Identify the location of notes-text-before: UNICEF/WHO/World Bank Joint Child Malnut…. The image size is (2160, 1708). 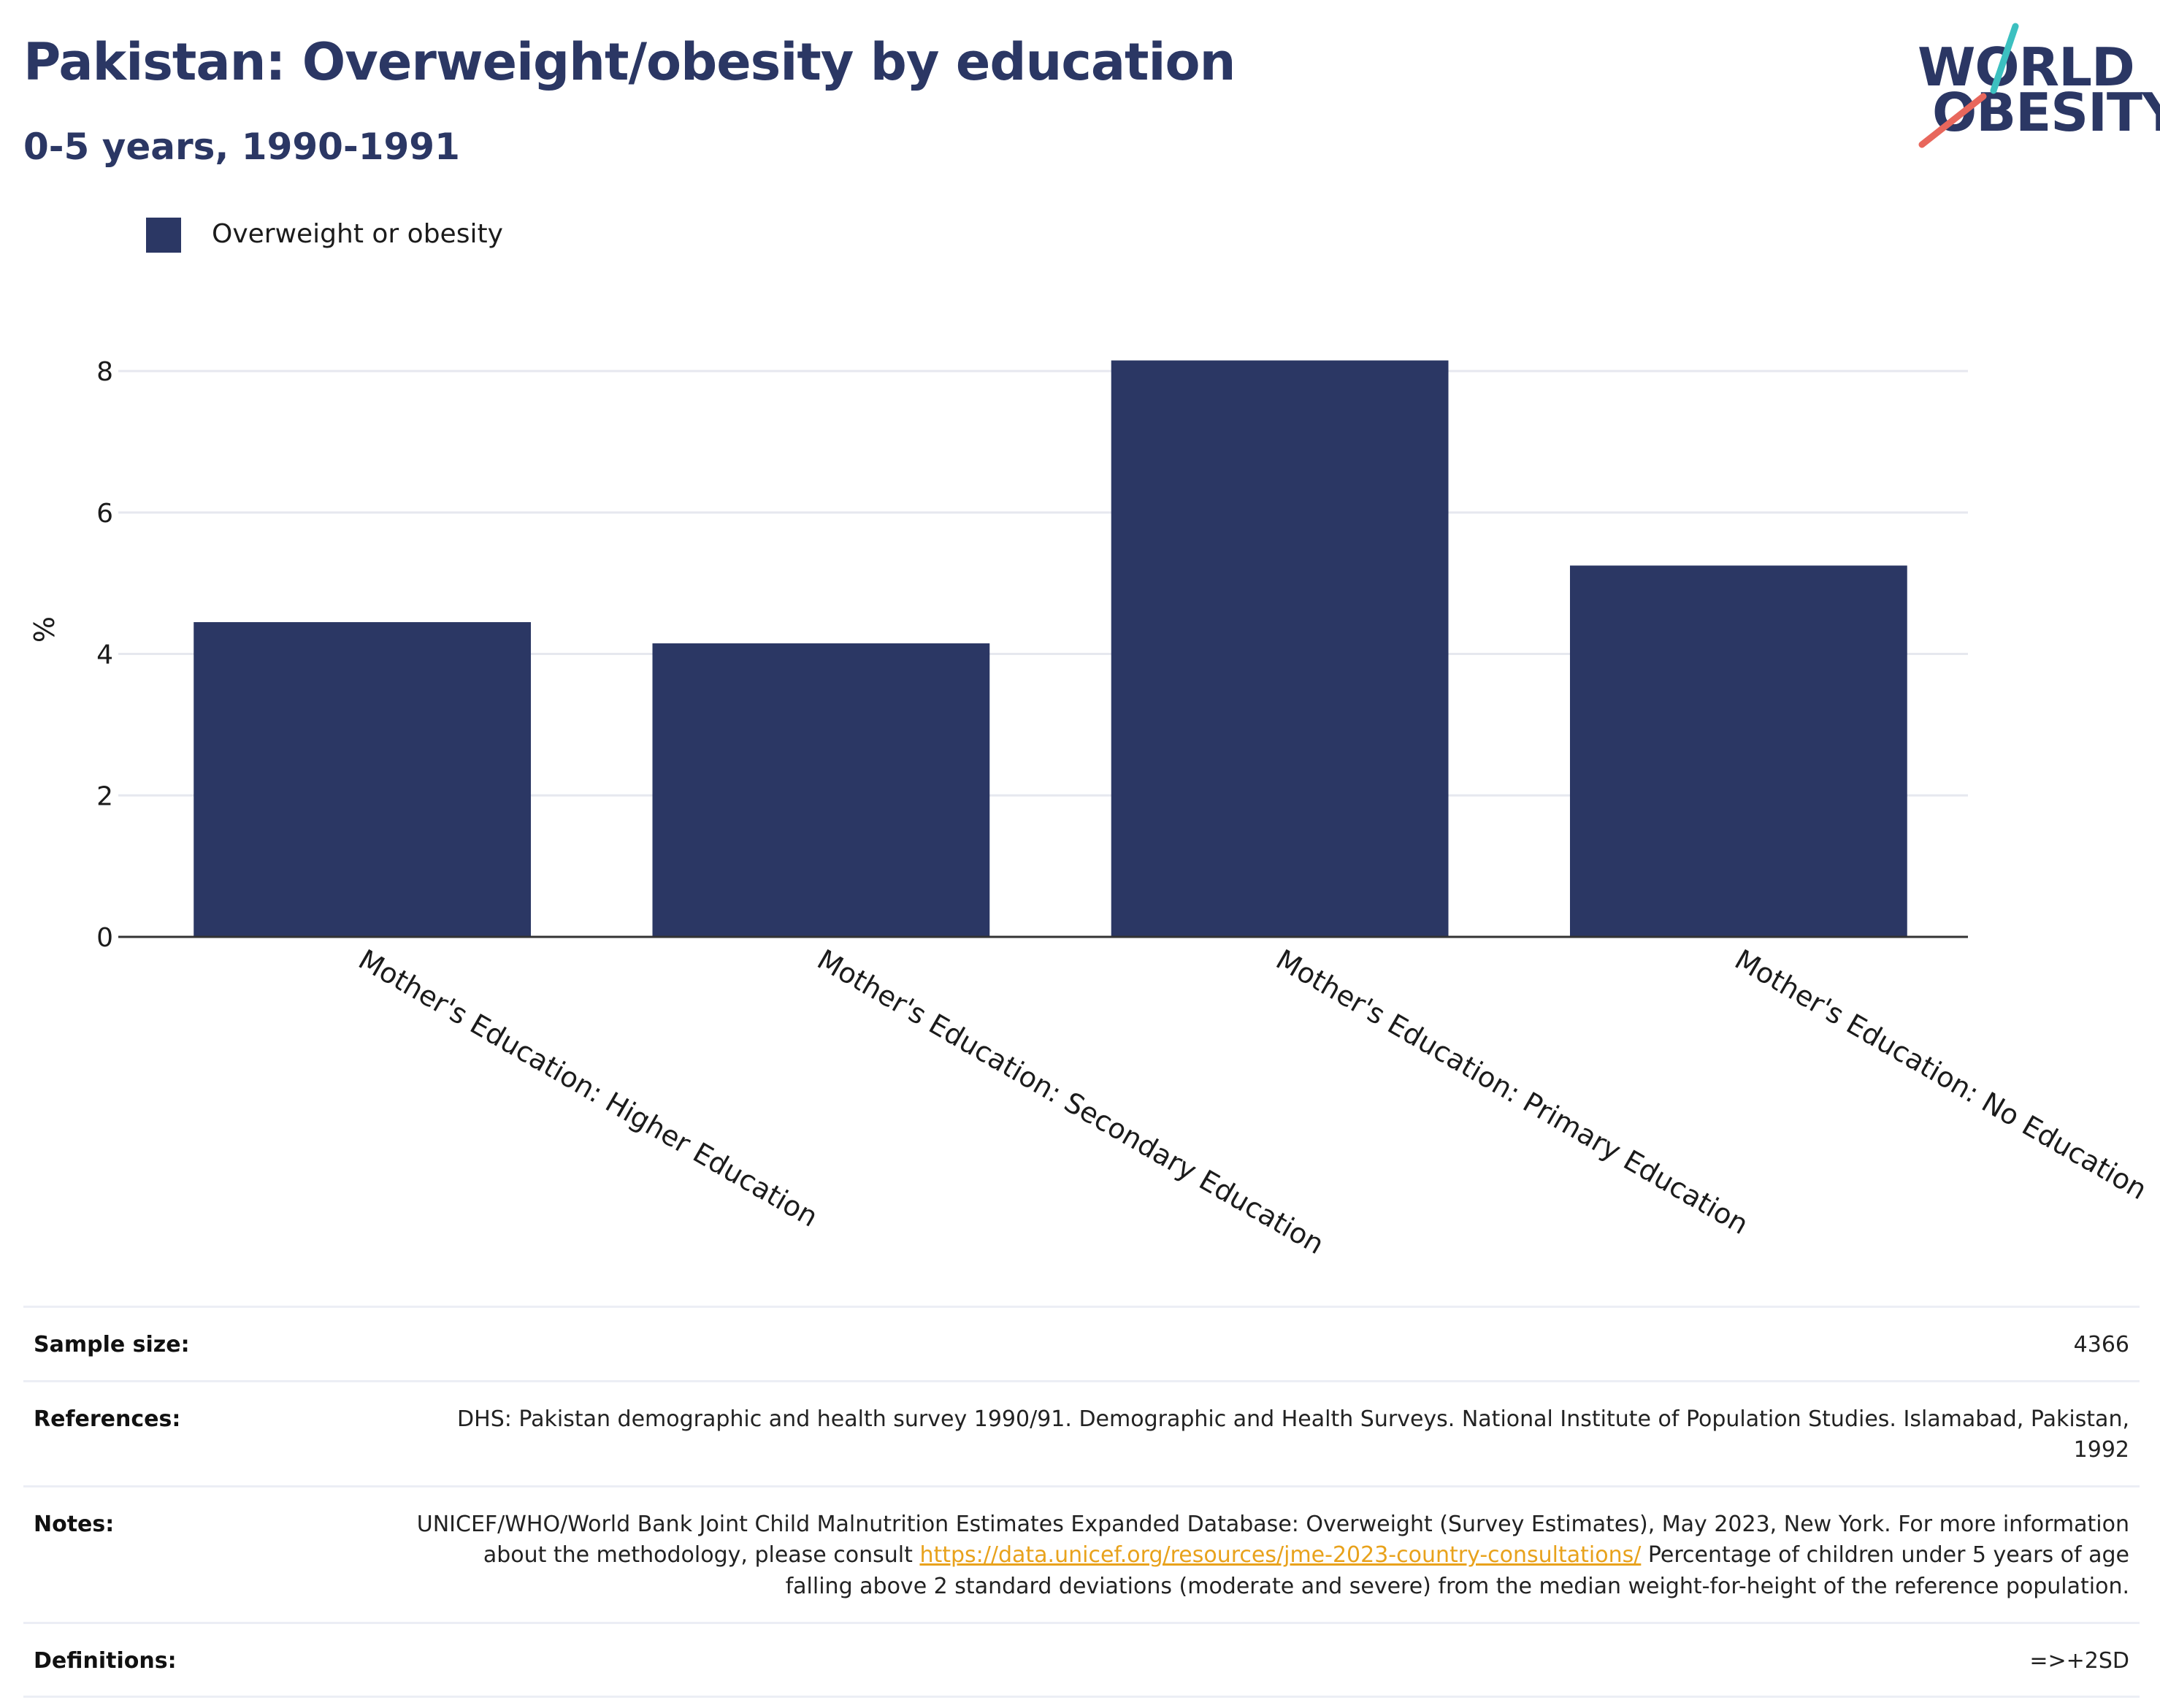
(1272, 1540).